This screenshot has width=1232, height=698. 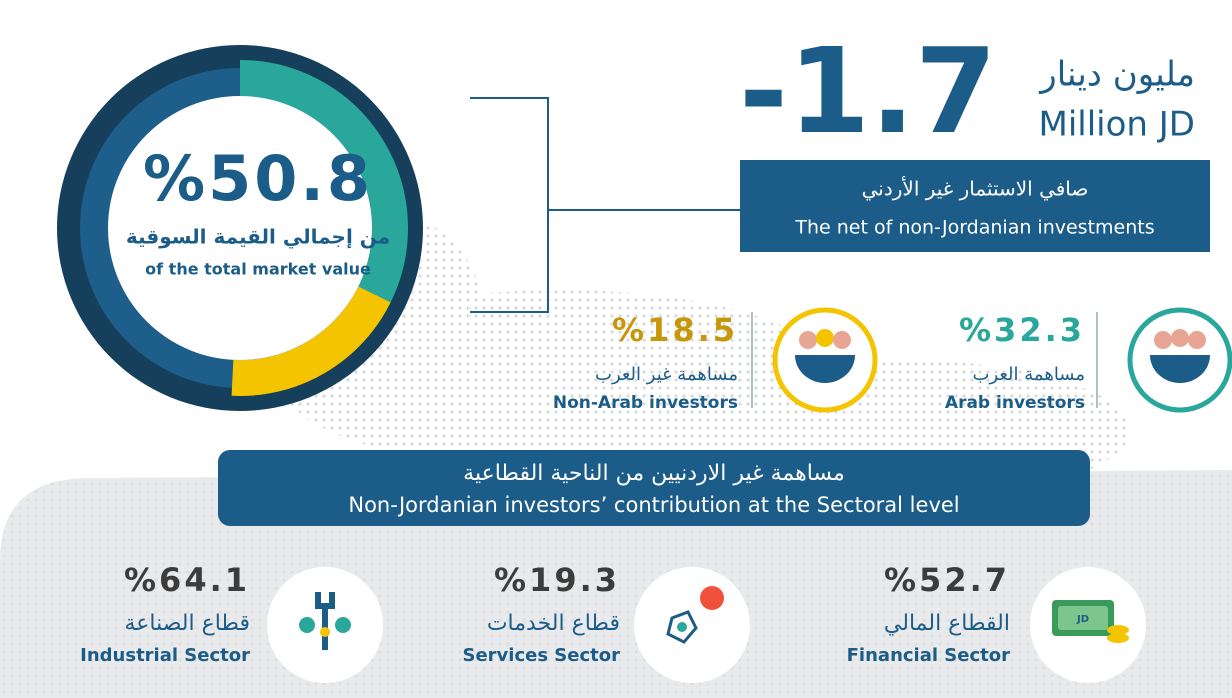 What do you see at coordinates (666, 374) in the screenshot?
I see `investor-ar: مساهمة غير العرب` at bounding box center [666, 374].